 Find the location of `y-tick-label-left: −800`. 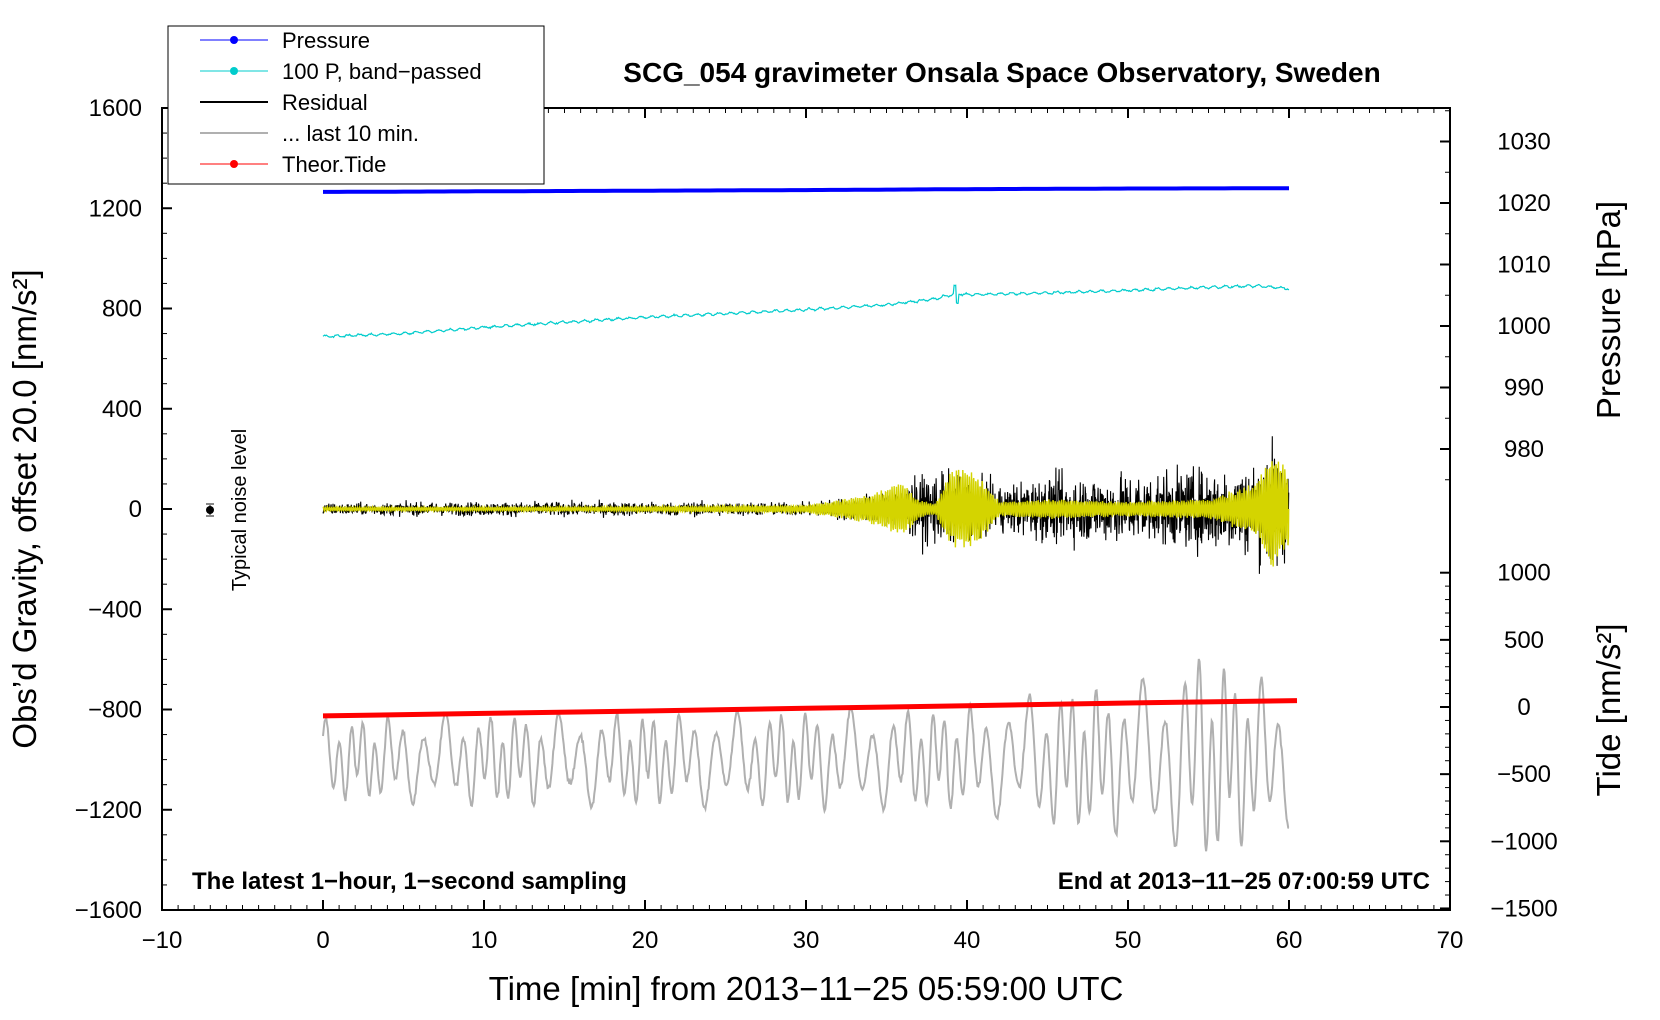

y-tick-label-left: −800 is located at coordinates (115, 710).